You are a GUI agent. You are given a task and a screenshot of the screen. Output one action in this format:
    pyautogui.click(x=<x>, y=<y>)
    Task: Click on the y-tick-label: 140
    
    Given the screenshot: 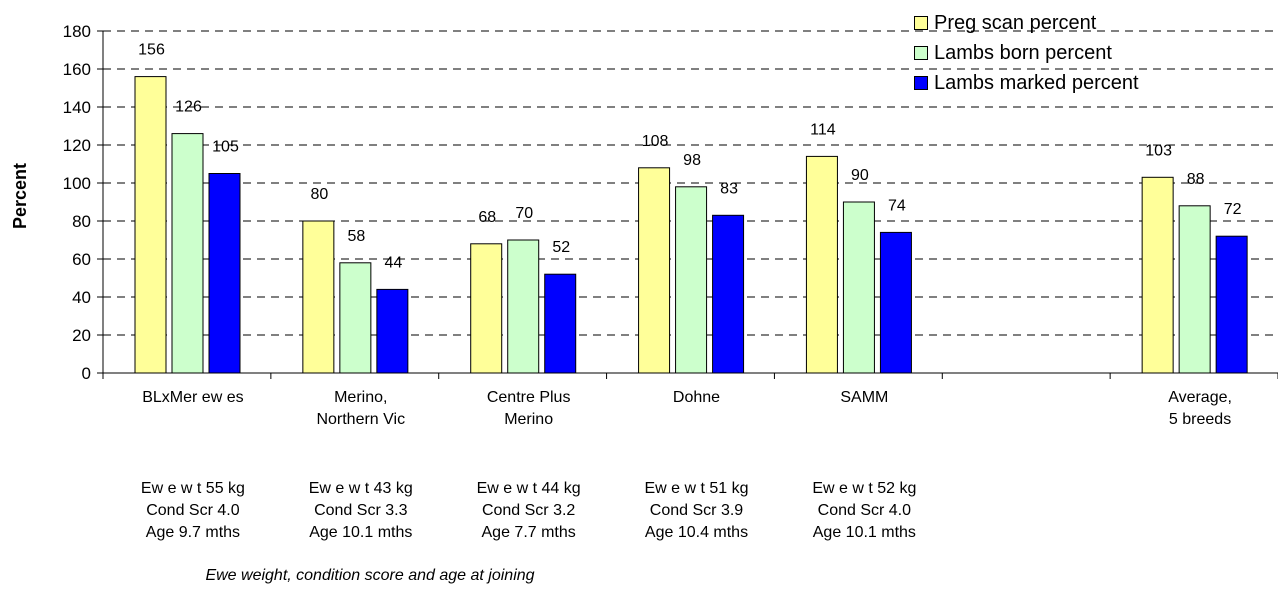 What is the action you would take?
    pyautogui.click(x=77, y=107)
    